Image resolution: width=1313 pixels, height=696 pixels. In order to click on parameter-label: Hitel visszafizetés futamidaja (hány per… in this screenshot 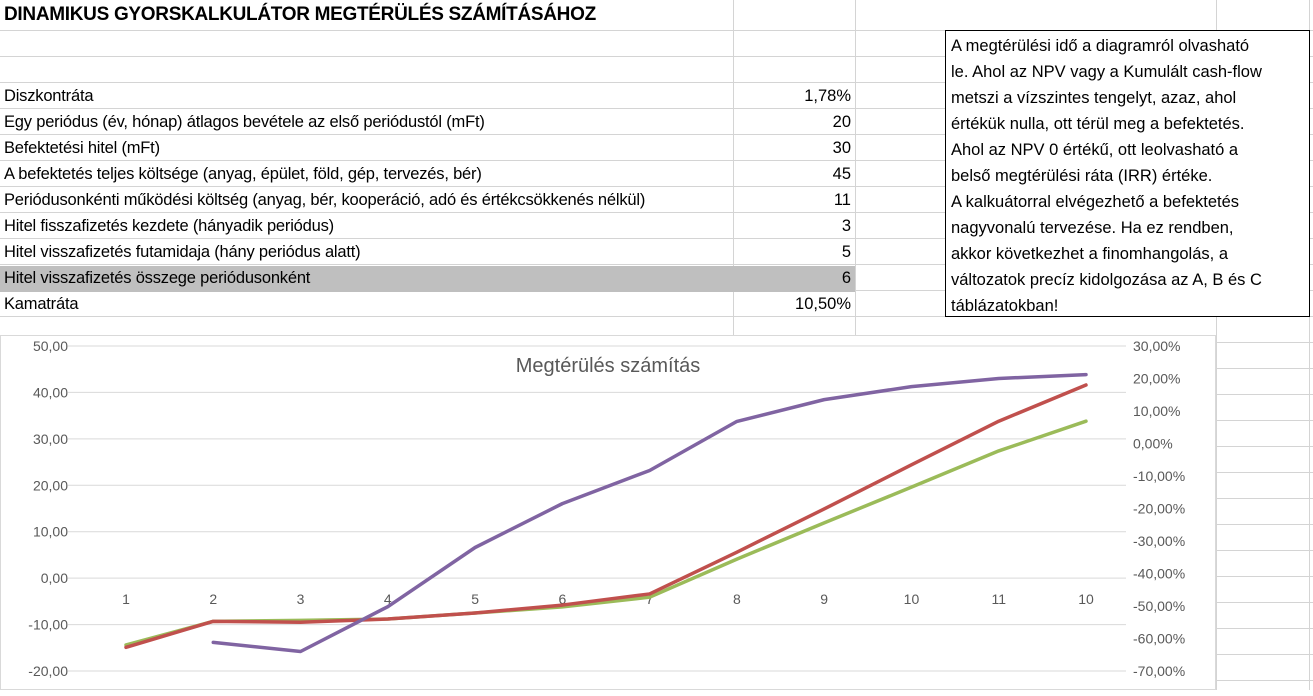, I will do `click(368, 252)`.